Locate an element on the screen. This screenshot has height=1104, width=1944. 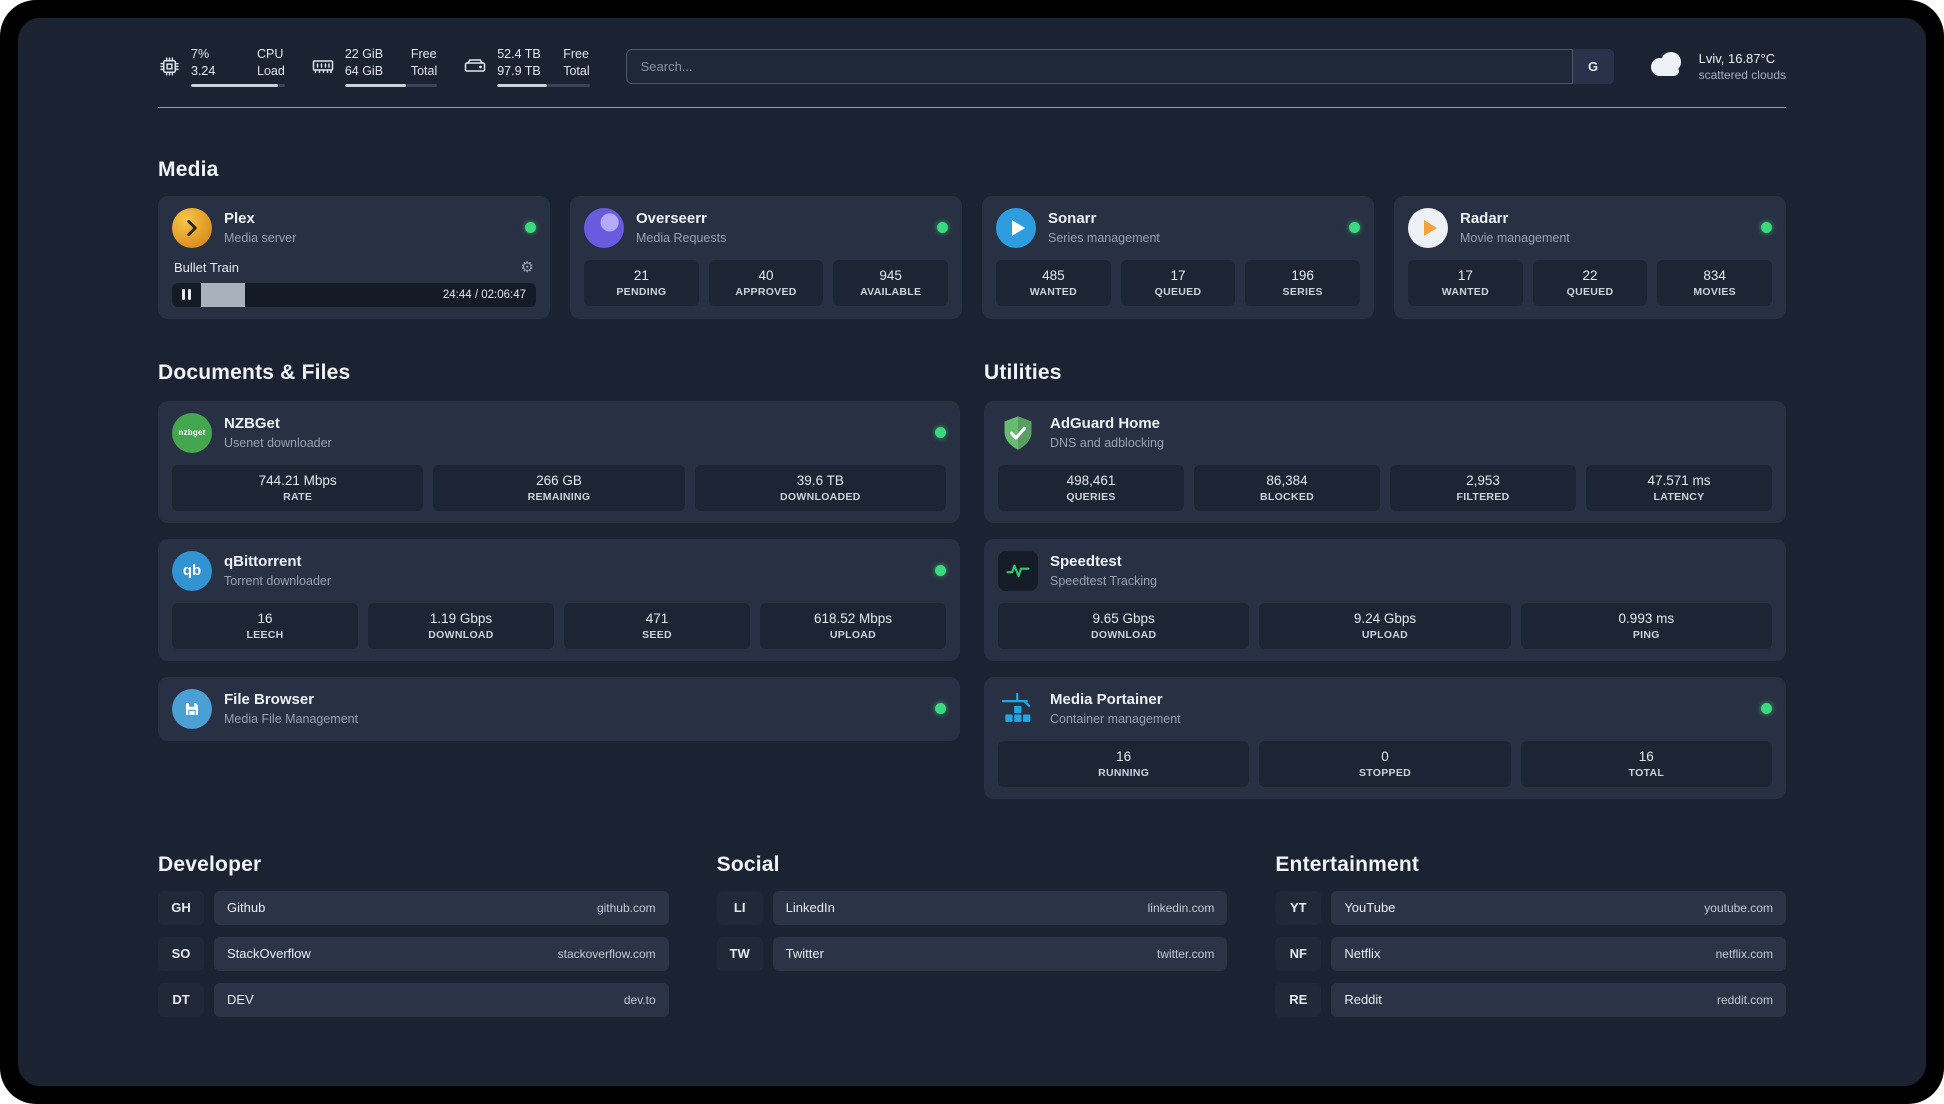
stat-value: 1.19 Gbps is located at coordinates (461, 618).